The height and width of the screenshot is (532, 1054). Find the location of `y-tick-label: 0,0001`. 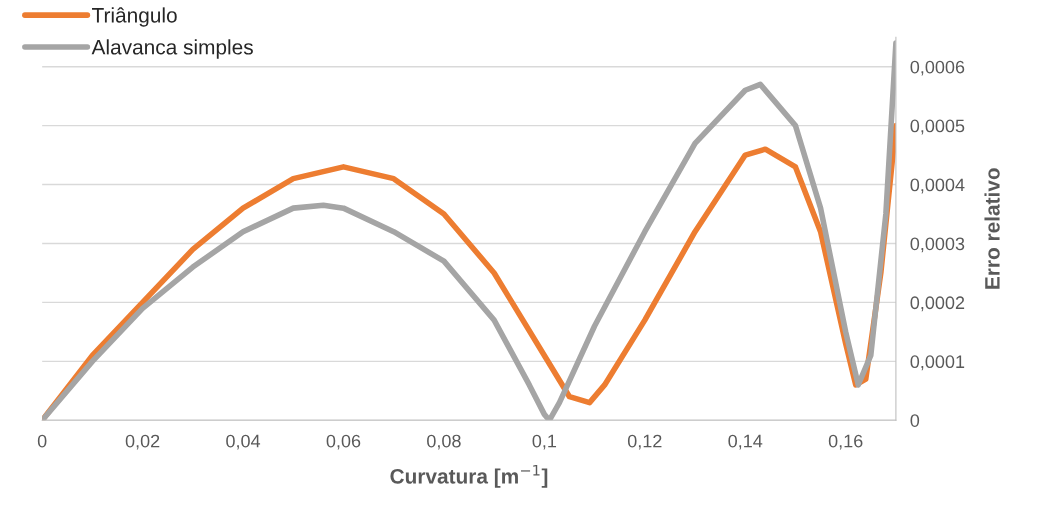

y-tick-label: 0,0001 is located at coordinates (937, 363).